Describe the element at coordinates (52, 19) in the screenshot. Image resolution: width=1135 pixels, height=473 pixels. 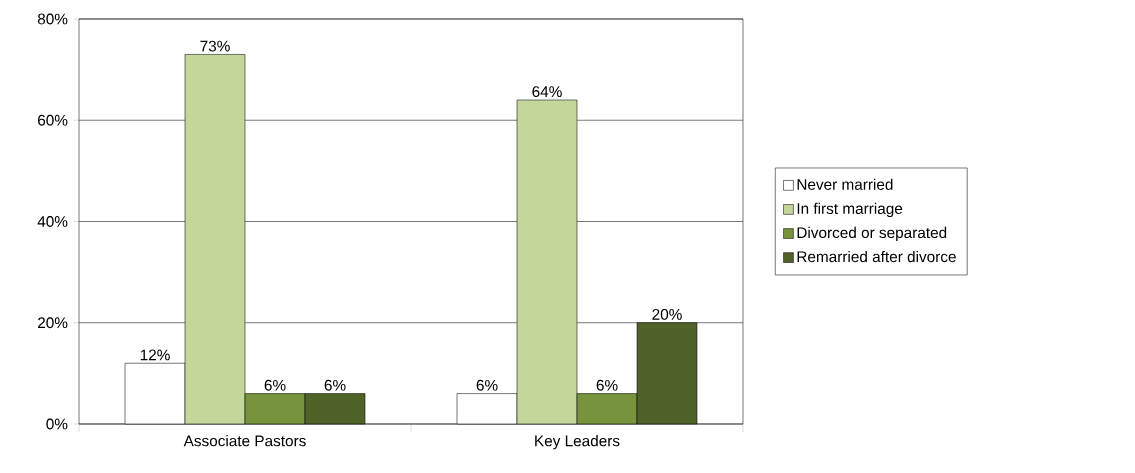
I see `y-tick-label: 80%` at that location.